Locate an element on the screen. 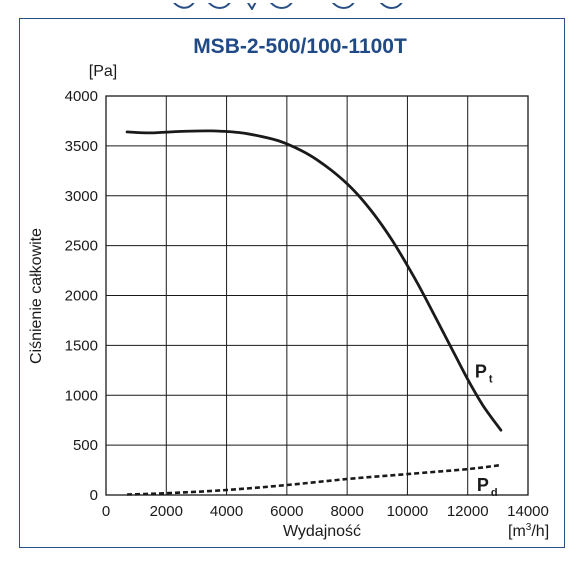 The height and width of the screenshot is (585, 586). x-tick-labels: 0 2000 4000 6000 8000 10000 12000 14000 is located at coordinates (325, 511).